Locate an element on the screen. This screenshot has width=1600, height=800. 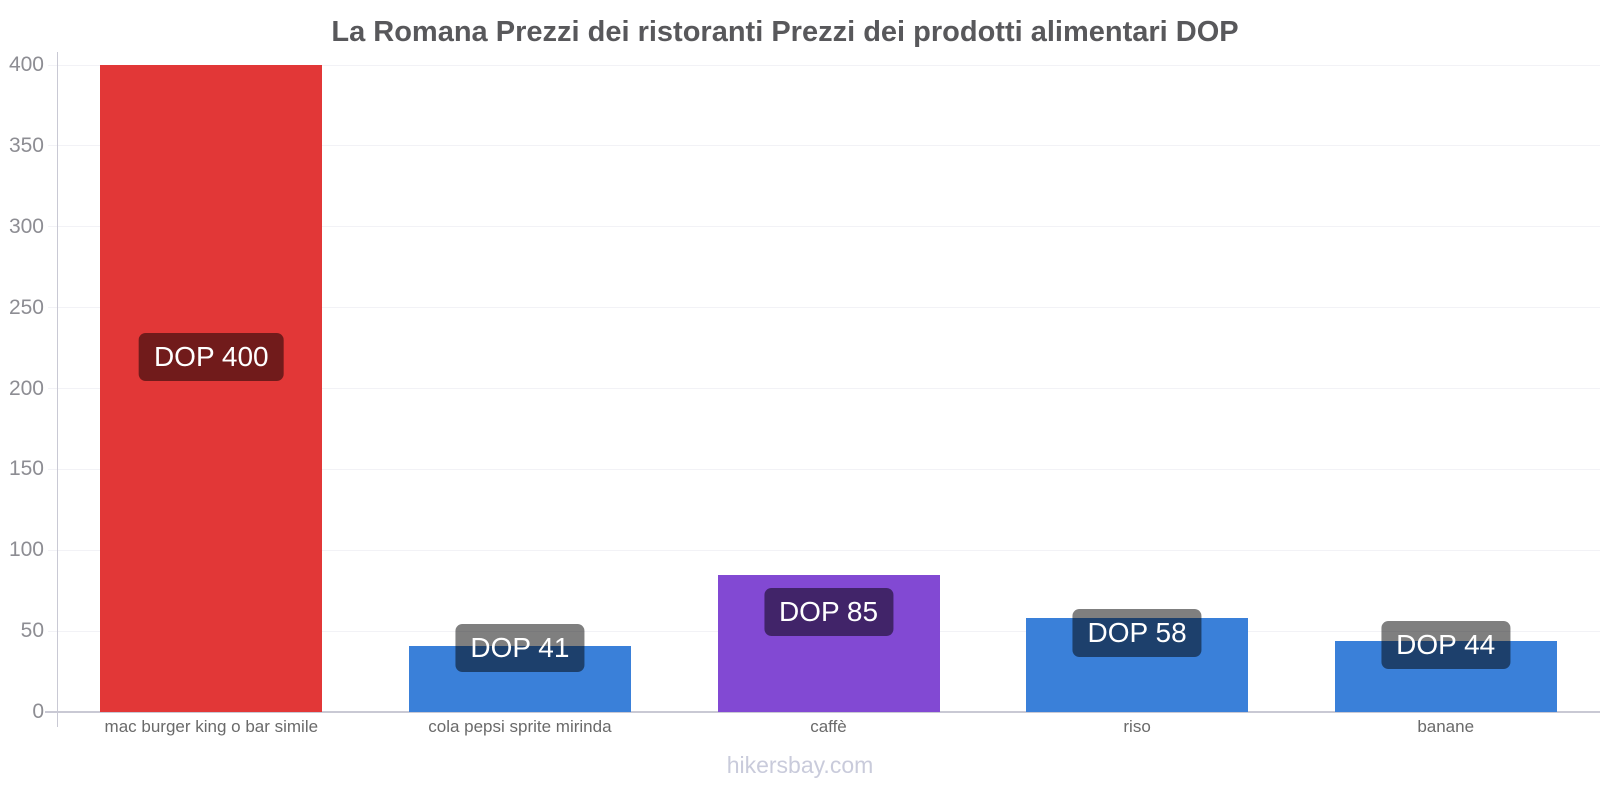
y-axis-tick-label: 350 is located at coordinates (26, 145).